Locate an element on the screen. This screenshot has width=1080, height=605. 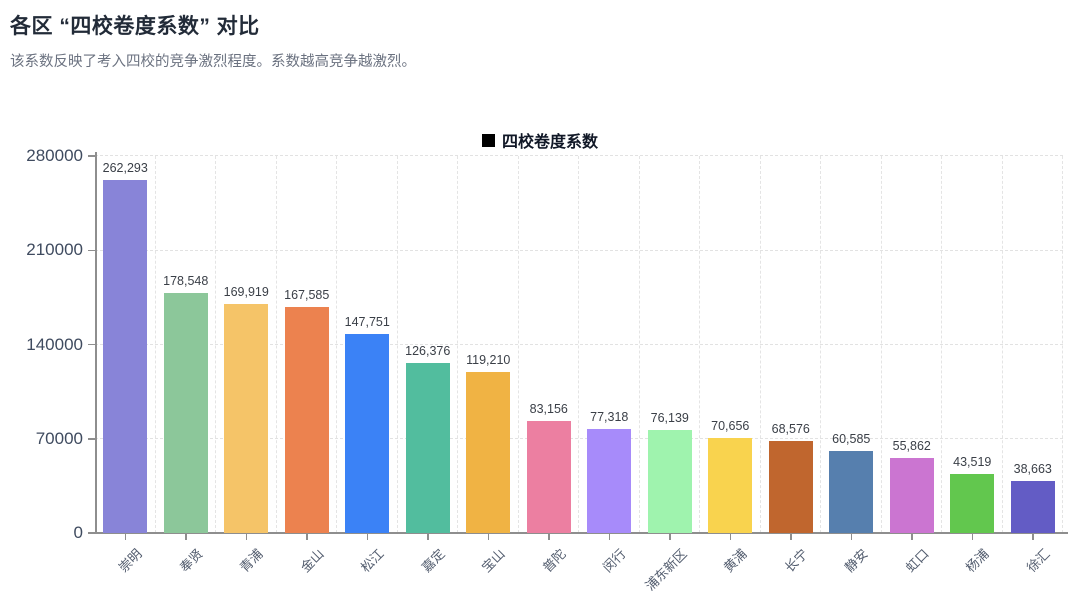
bar-松江 is located at coordinates (367, 433).